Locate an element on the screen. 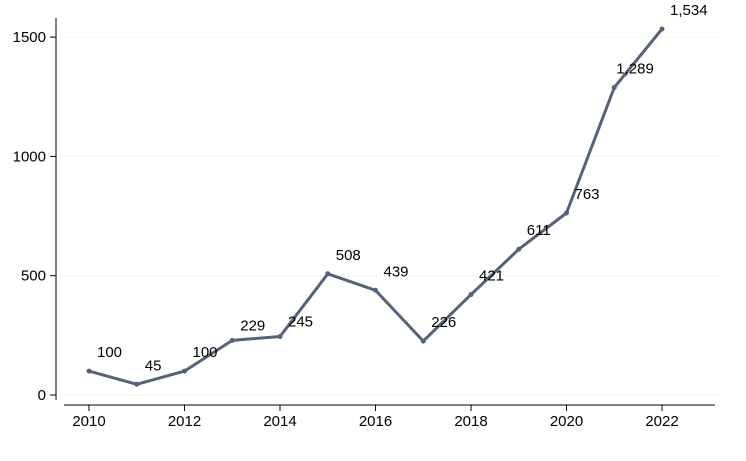  x-tick-label: 2014 is located at coordinates (279, 421).